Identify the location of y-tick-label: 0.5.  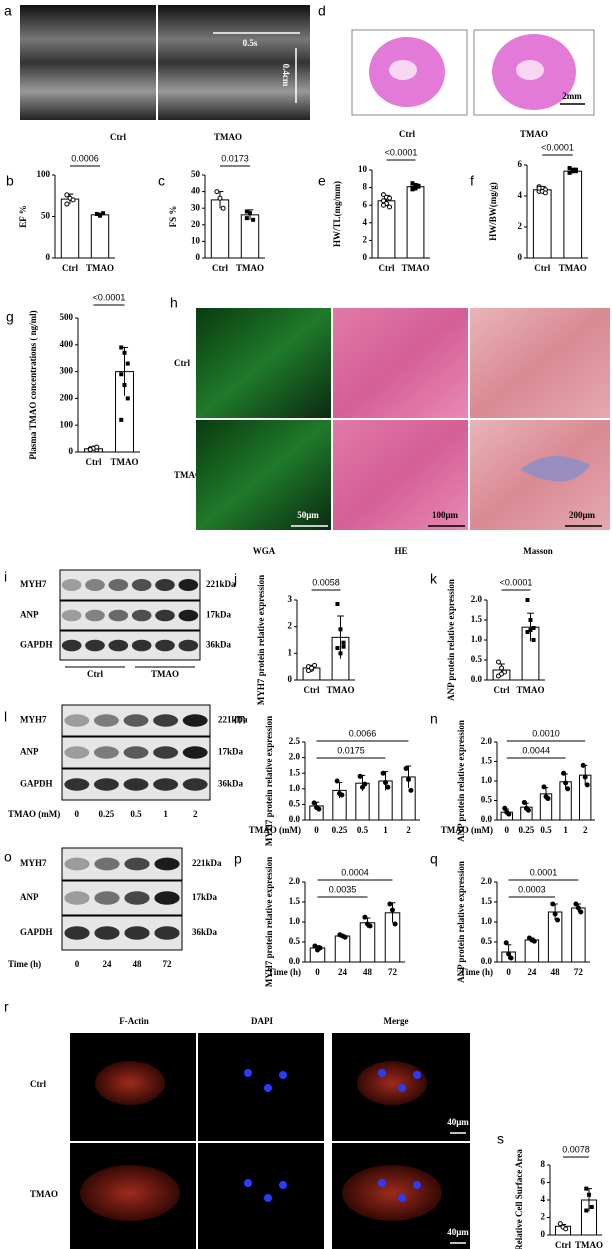
(295, 941).